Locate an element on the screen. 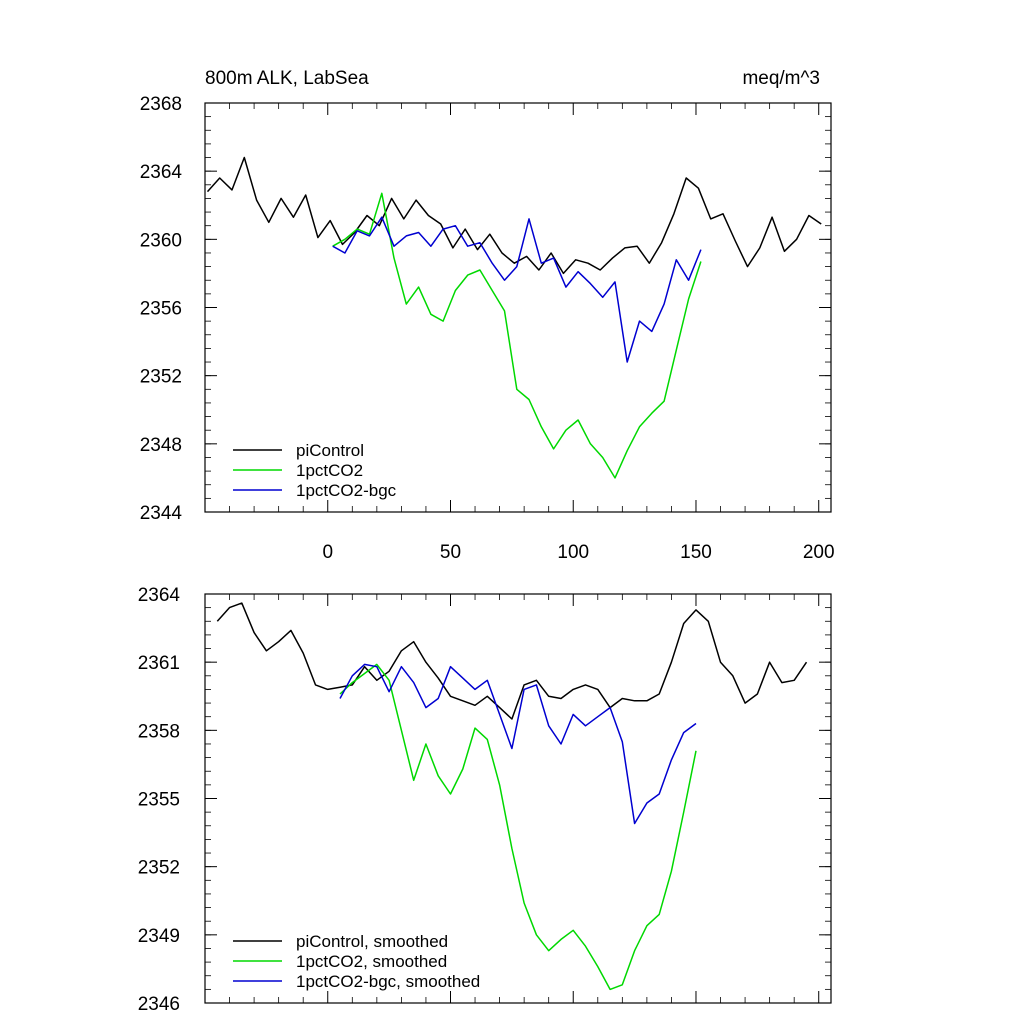 The height and width of the screenshot is (1024, 1024). bottom-series-1pctco2-smoothed is located at coordinates (518, 827).